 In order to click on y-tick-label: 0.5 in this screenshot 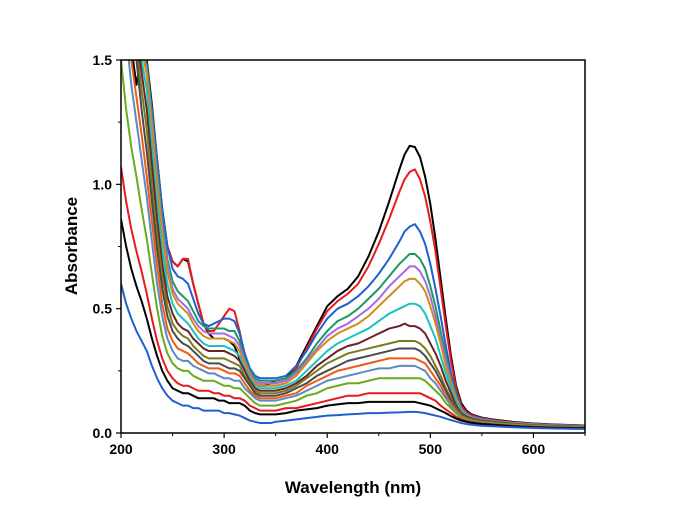, I will do `click(103, 309)`.